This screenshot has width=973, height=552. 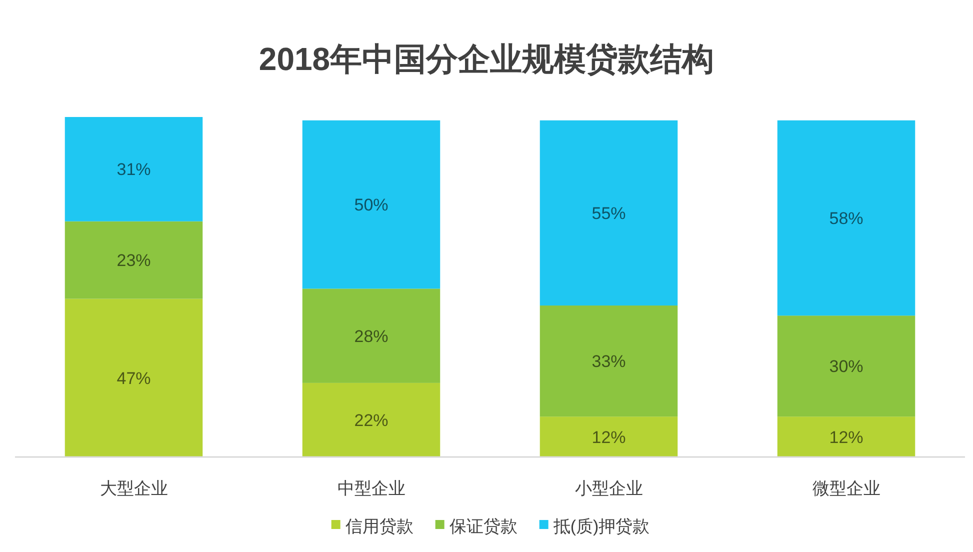 What do you see at coordinates (379, 526) in the screenshot?
I see `legend-label: 信用贷款` at bounding box center [379, 526].